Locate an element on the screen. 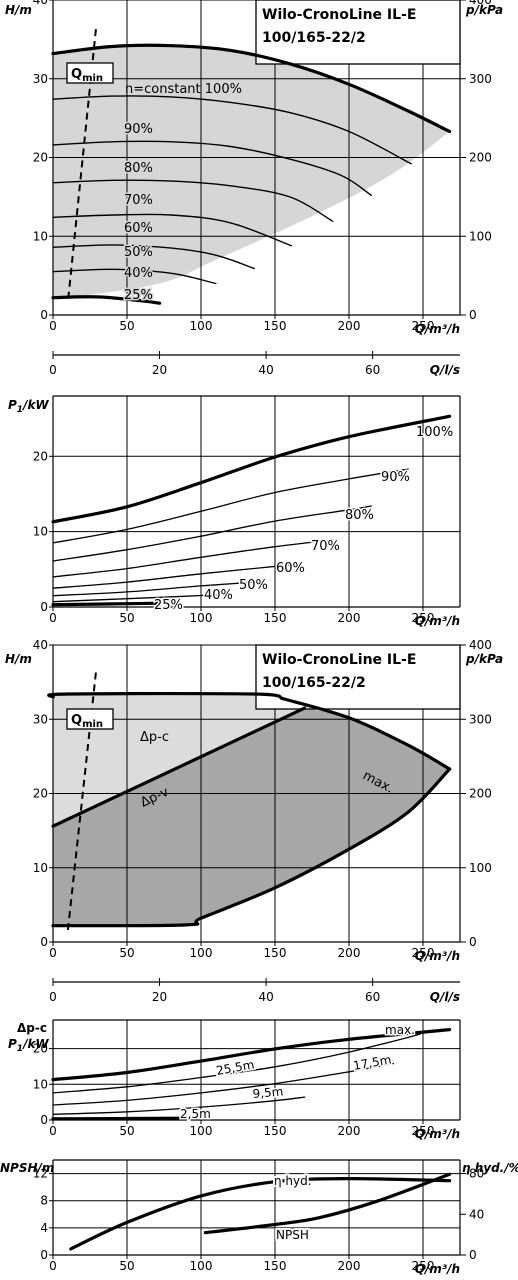  y-axis-label-power-2: P1/kW is located at coordinates (28, 1045).